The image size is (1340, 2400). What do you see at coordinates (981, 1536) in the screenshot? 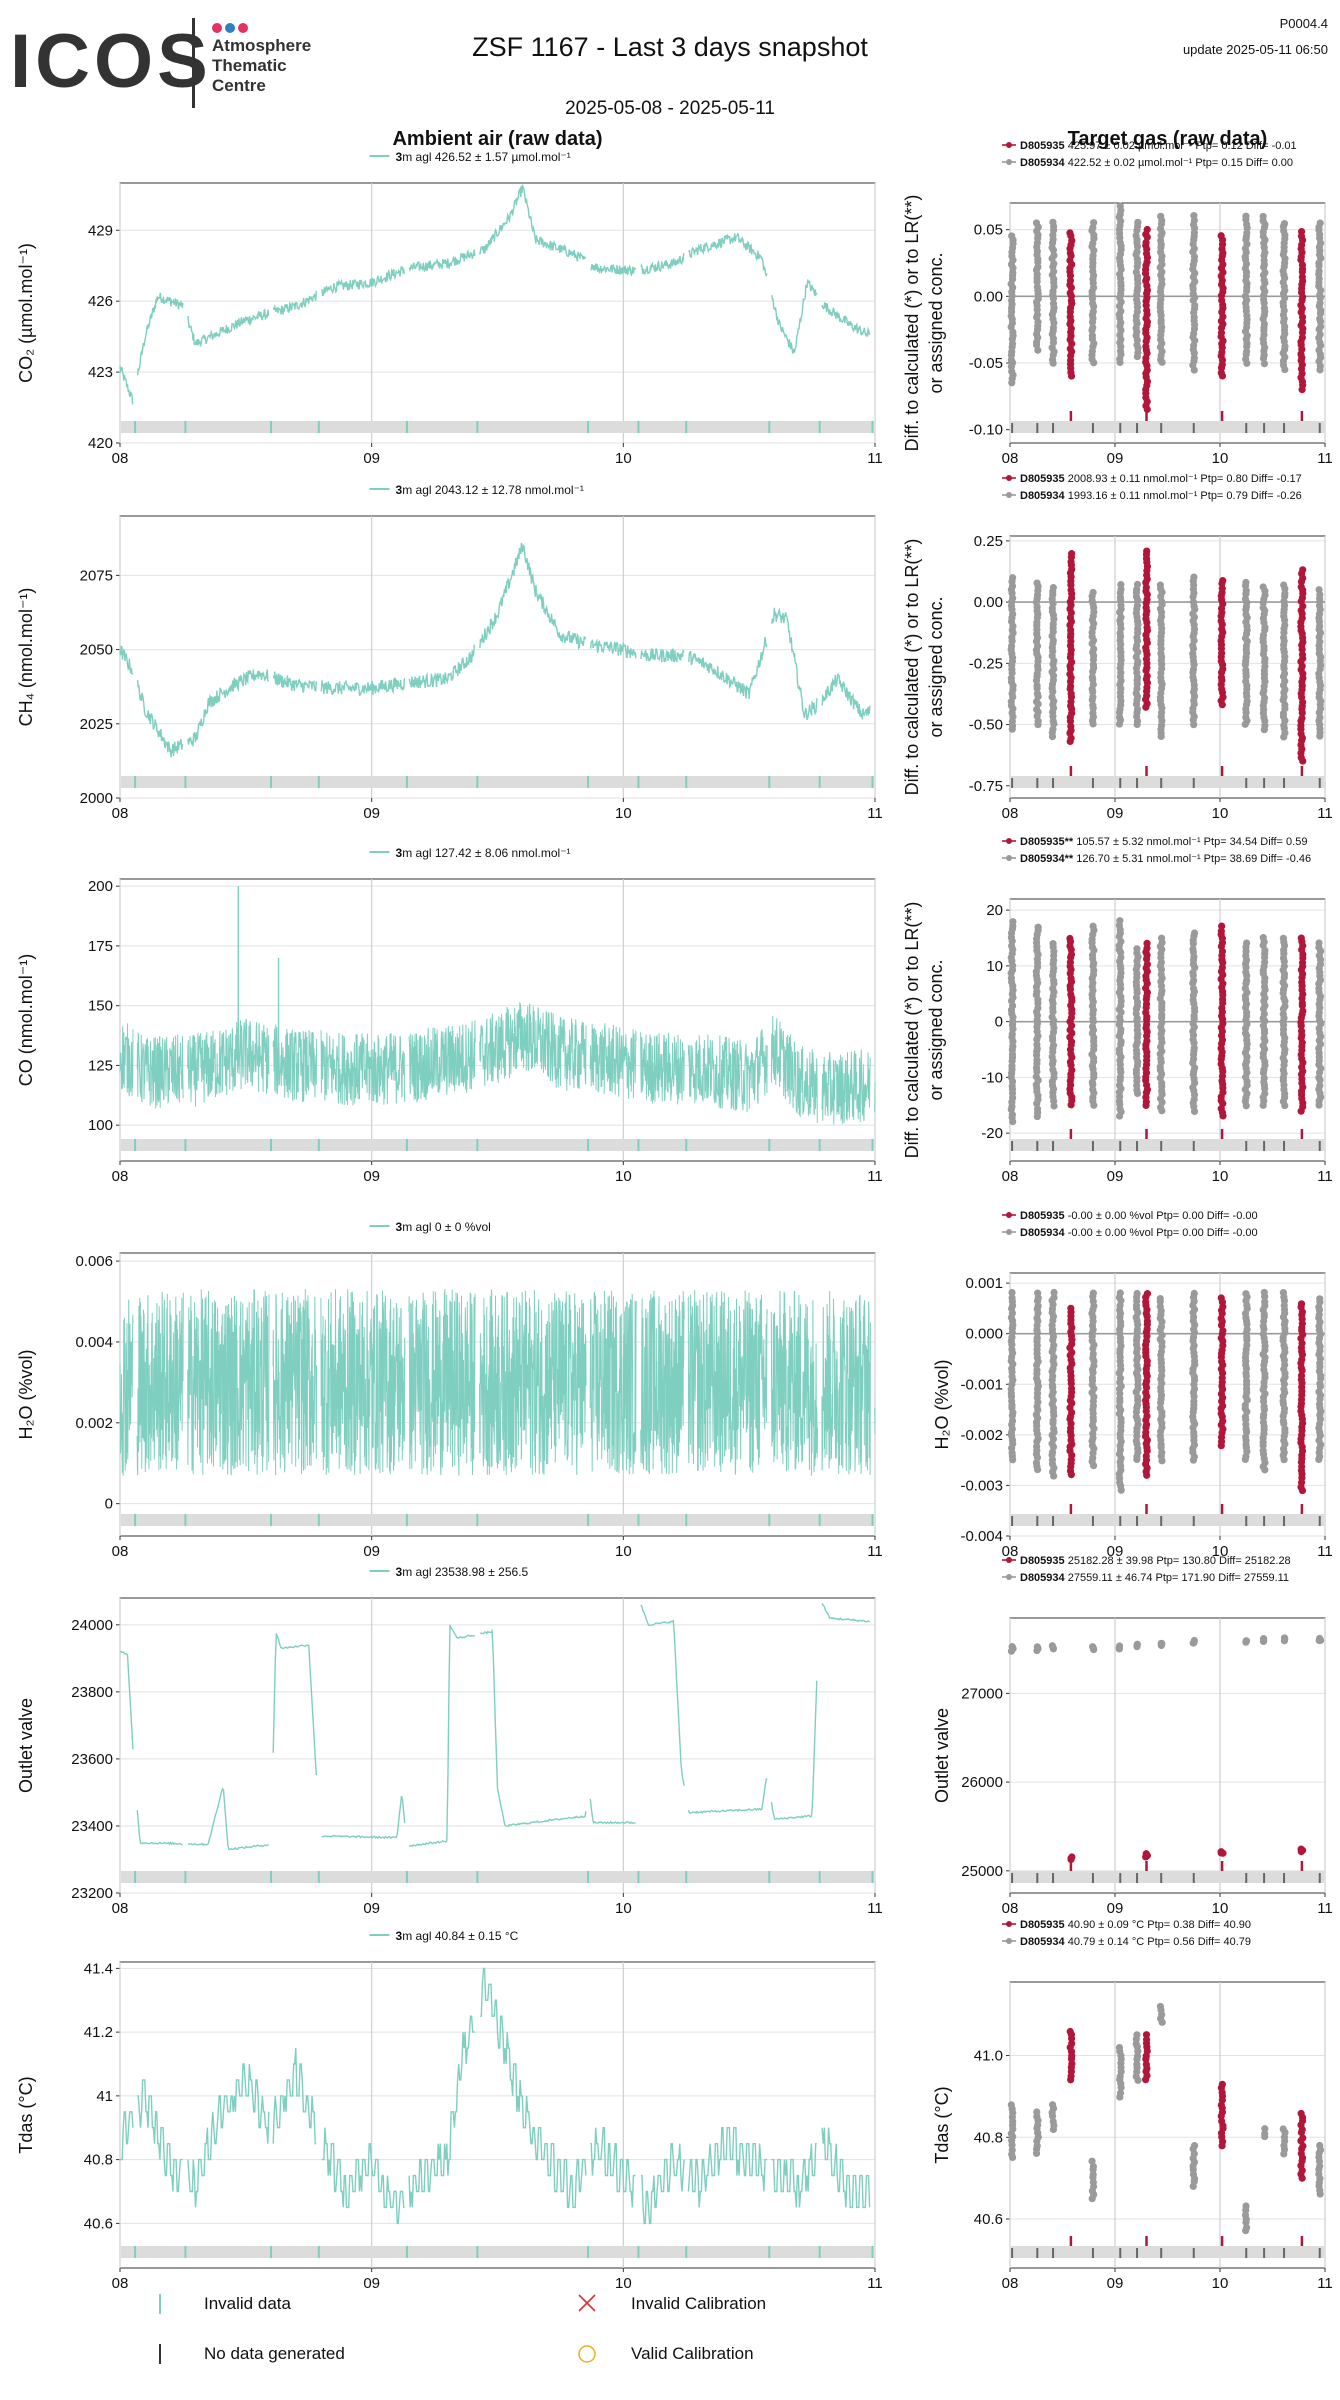
I see `y-tick-label: -0.004` at bounding box center [981, 1536].